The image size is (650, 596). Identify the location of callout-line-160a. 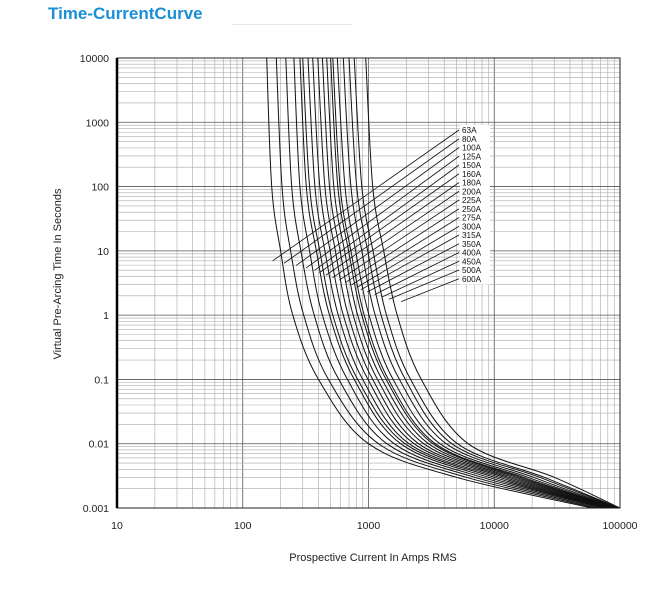
(389, 223).